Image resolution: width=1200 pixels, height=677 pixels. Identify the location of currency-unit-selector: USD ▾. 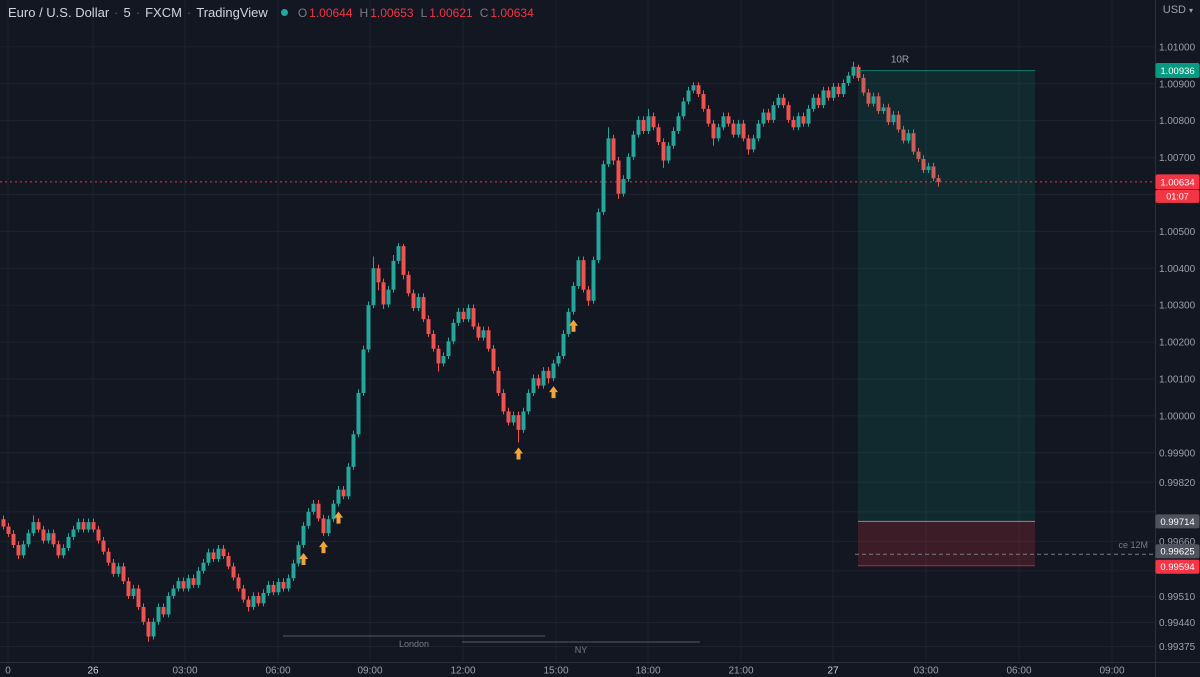
(1178, 10).